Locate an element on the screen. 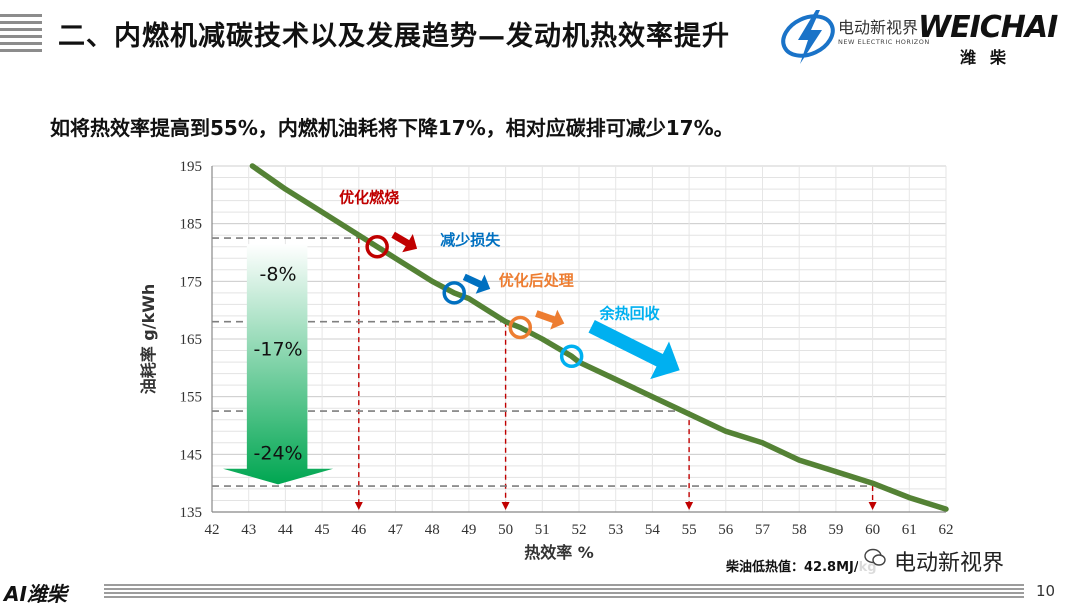 The image size is (1080, 608). x-tick-label: 51 is located at coordinates (542, 530).